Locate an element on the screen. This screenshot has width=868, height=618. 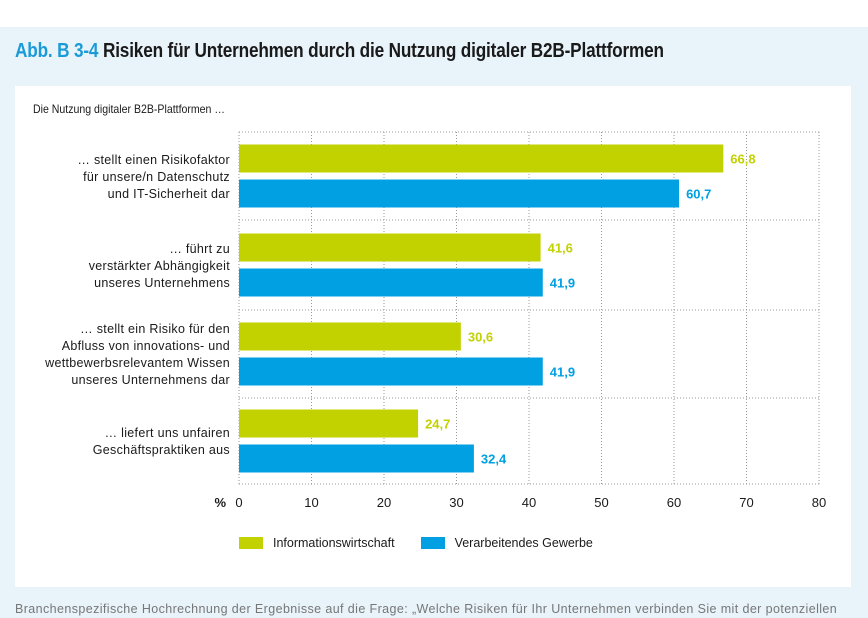
legend-swatch-verarbeitendes-gewerbe is located at coordinates (432, 543).